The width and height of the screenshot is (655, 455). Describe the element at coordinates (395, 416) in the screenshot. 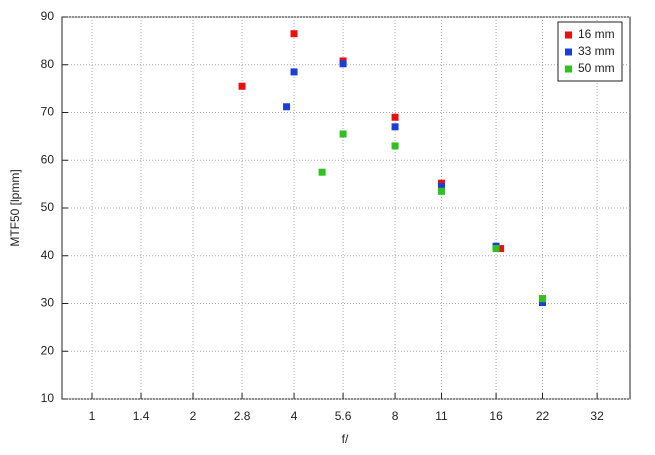

I see `x-tick-label: 8` at that location.